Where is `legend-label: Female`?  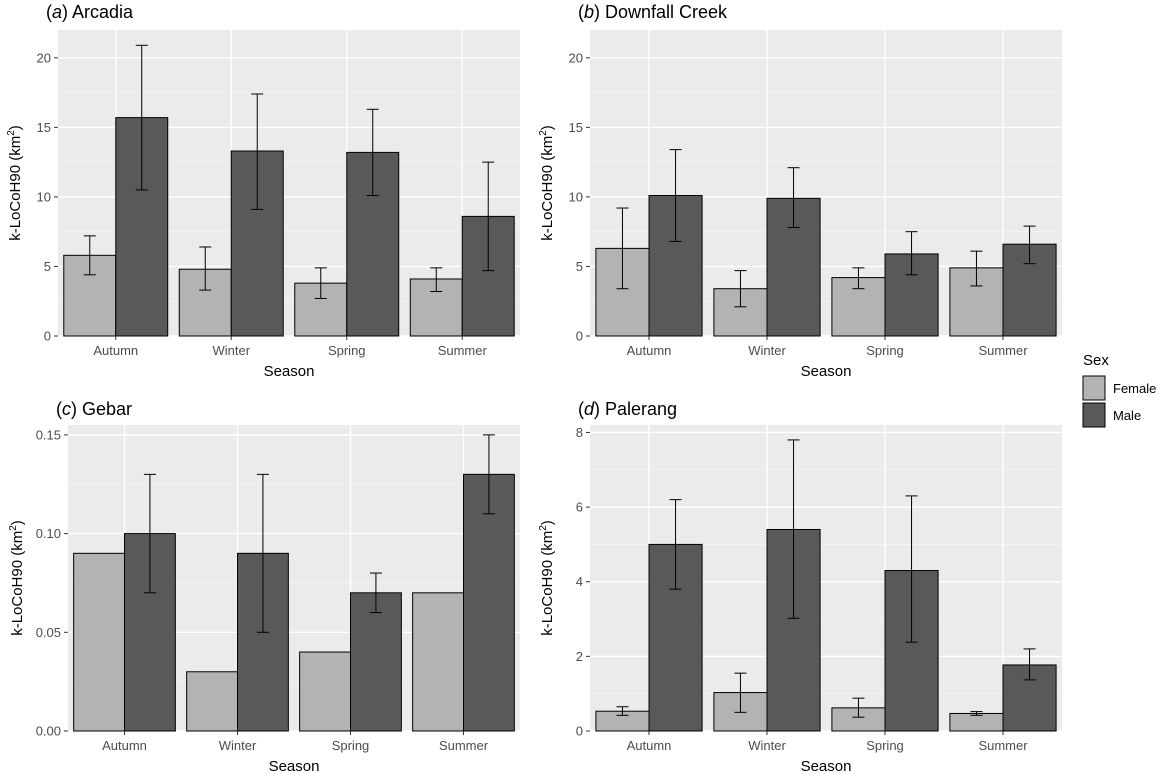 legend-label: Female is located at coordinates (1134, 388).